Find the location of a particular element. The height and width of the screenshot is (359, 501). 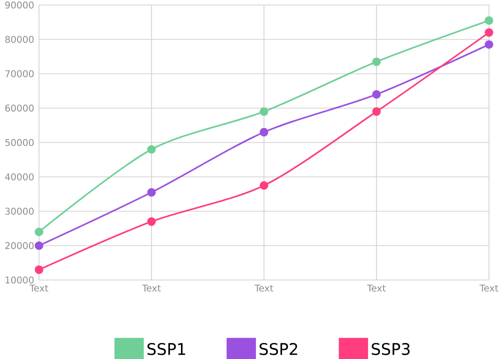

y-tick-label: 20000 is located at coordinates (19, 246).